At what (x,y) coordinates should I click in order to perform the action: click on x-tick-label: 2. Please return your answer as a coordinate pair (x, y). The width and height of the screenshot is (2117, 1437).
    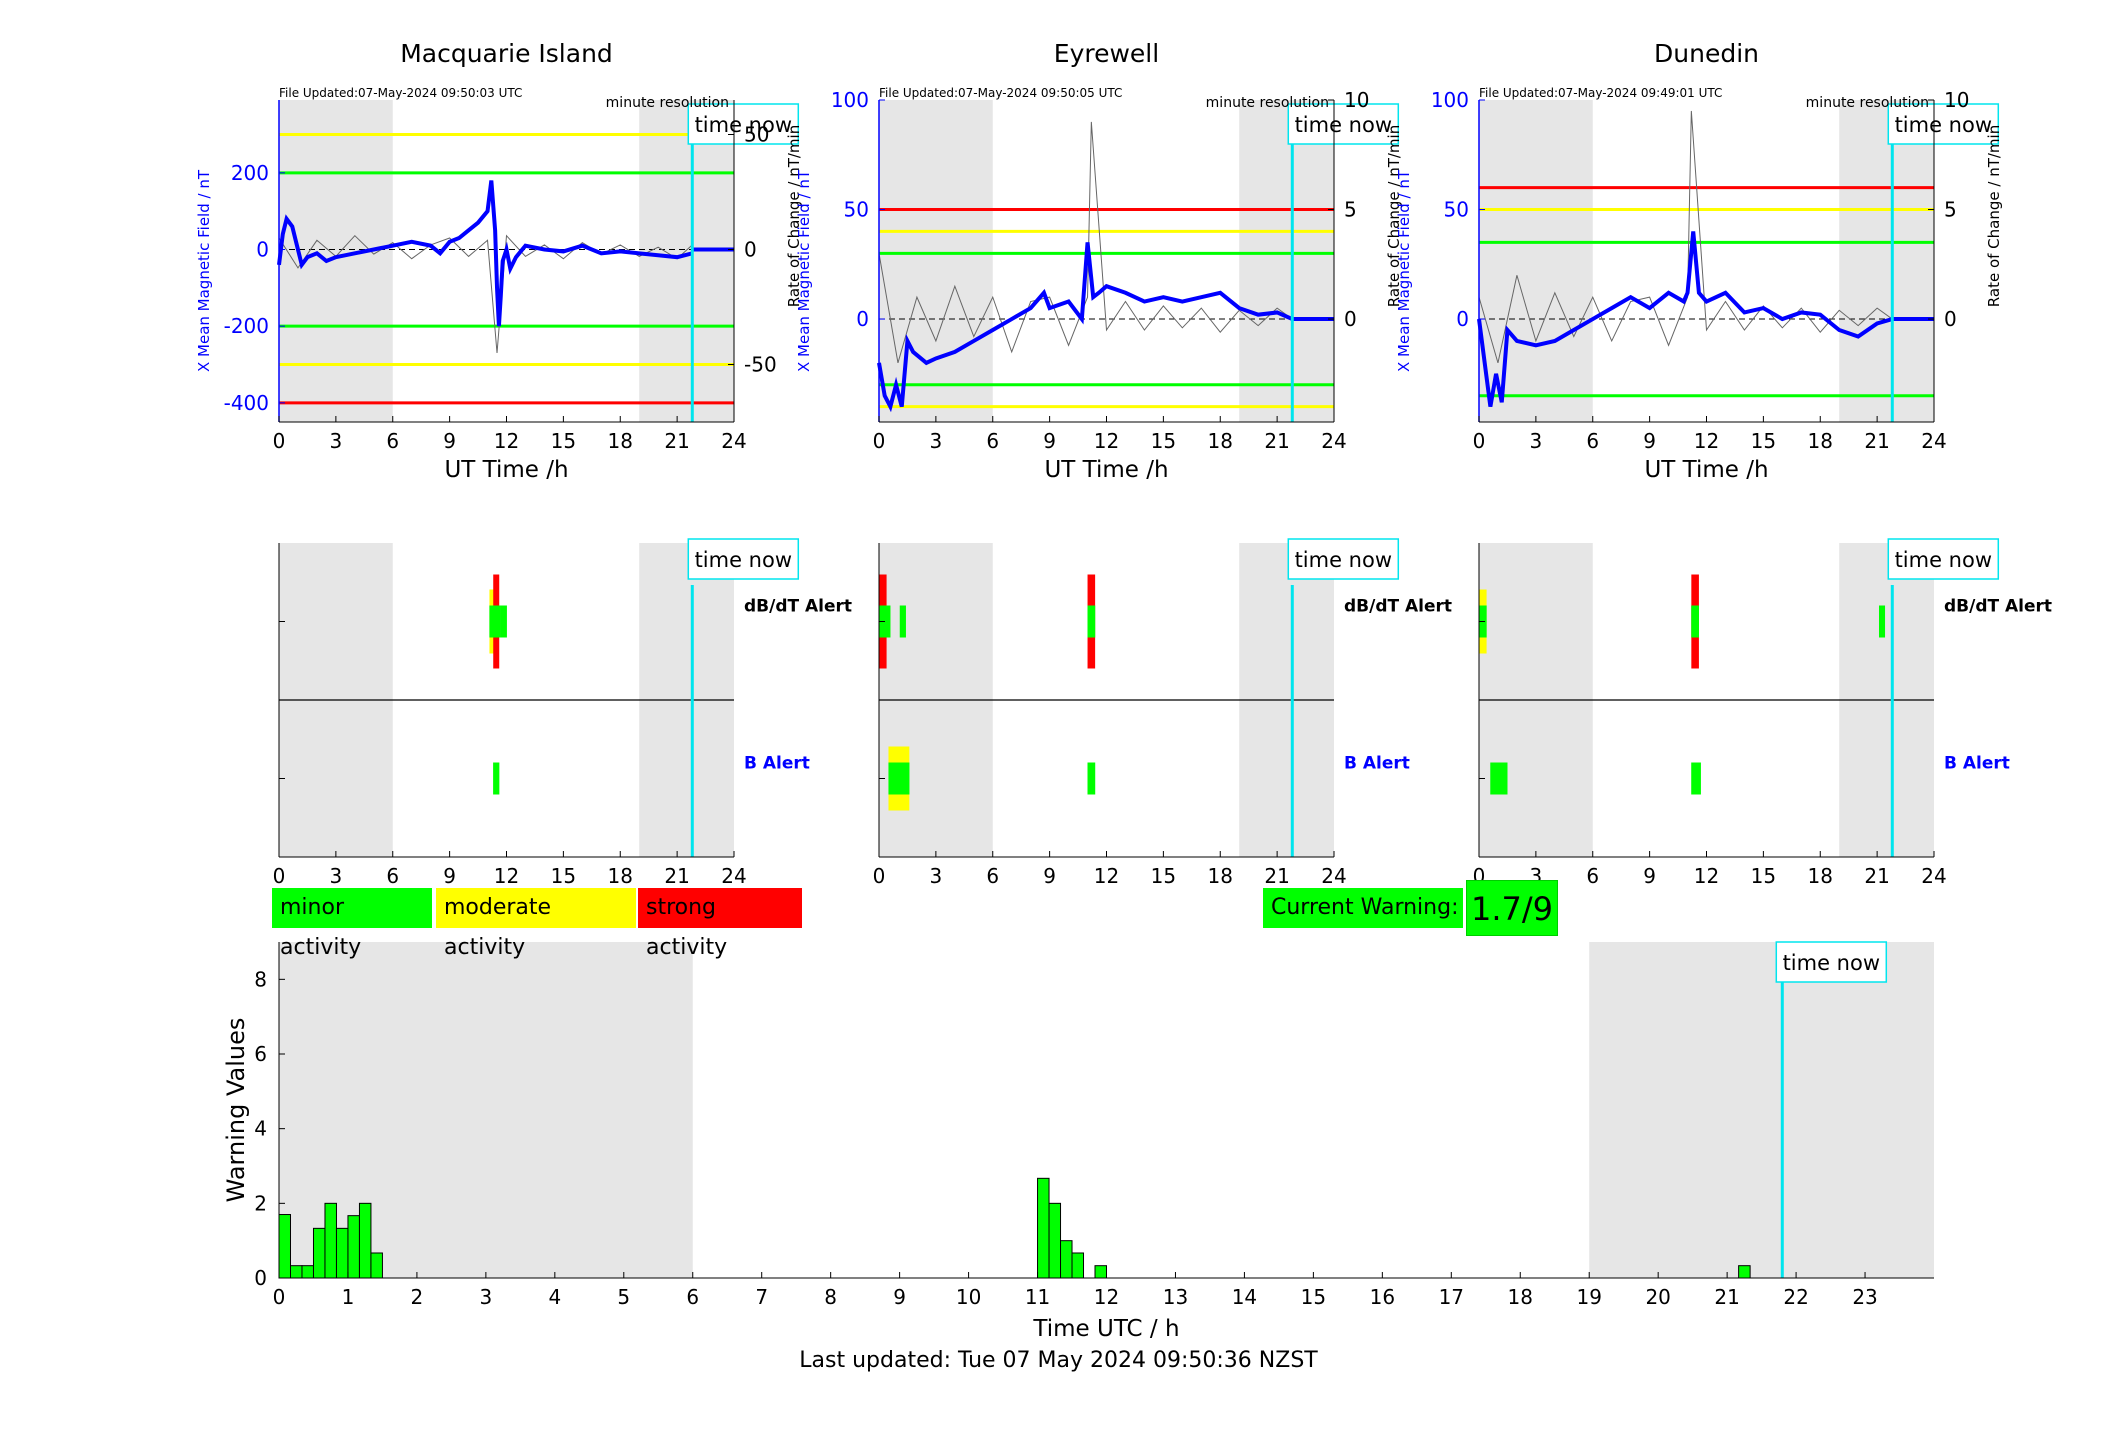
    Looking at the image, I should click on (417, 1297).